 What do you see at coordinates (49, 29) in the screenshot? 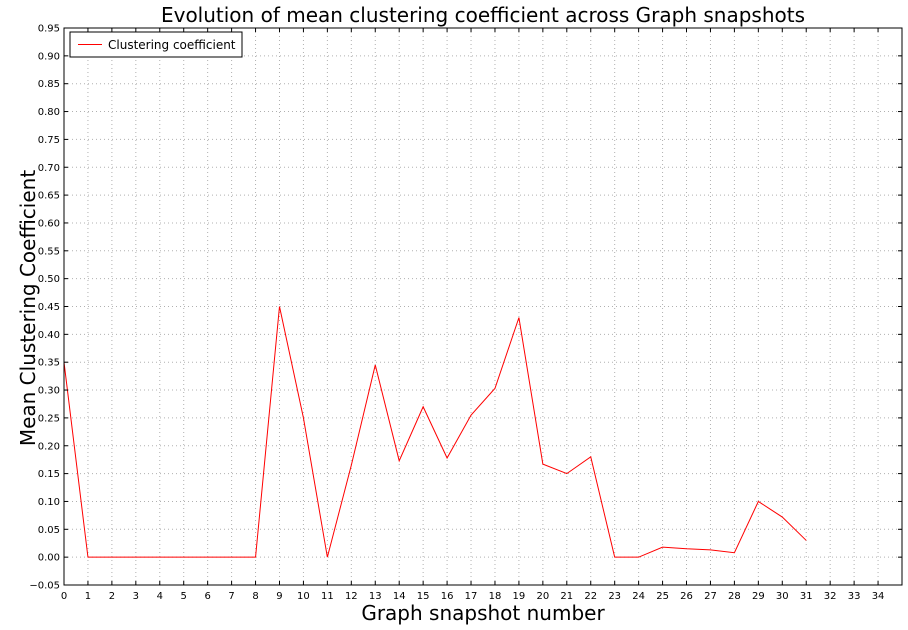
I see `y-tick-label: 0.95` at bounding box center [49, 29].